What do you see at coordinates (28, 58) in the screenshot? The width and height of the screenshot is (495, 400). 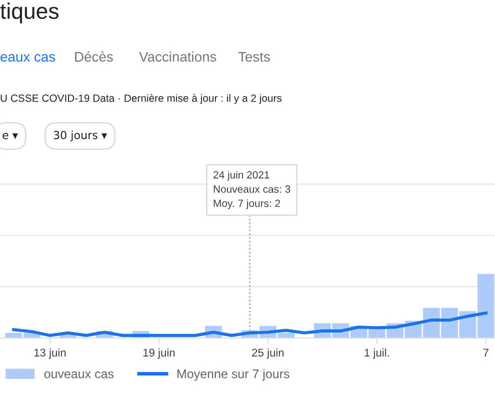 I see `text: eaux cas` at bounding box center [28, 58].